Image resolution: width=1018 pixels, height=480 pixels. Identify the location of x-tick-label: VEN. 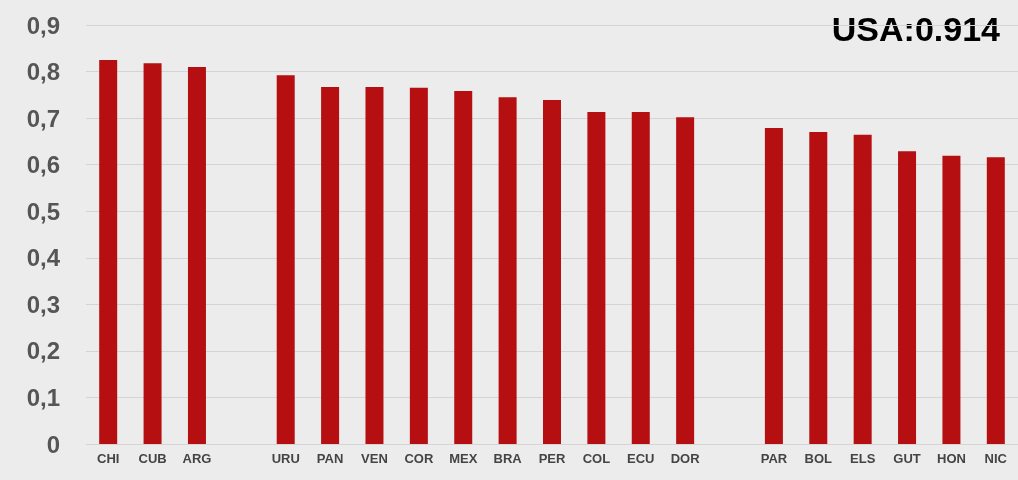
(374, 458).